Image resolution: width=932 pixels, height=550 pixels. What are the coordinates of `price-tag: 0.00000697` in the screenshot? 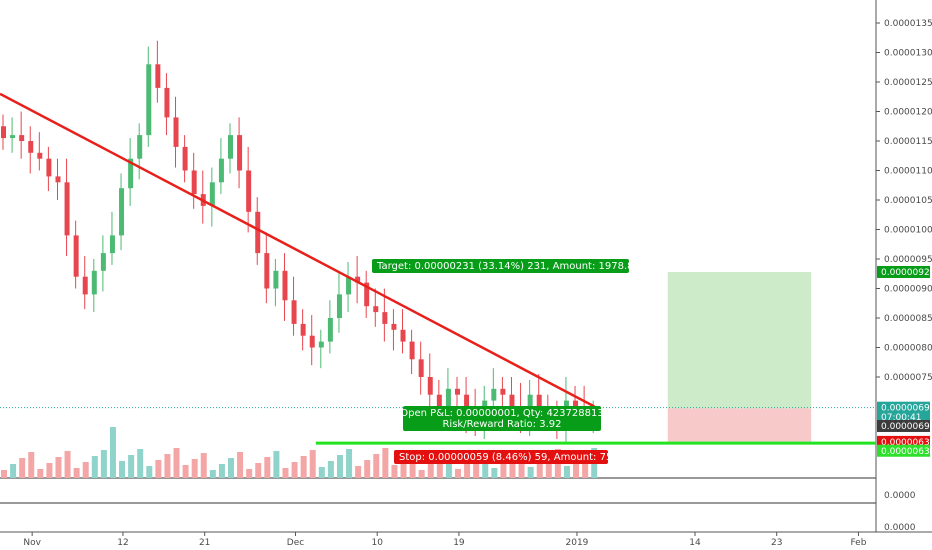 It's located at (904, 425).